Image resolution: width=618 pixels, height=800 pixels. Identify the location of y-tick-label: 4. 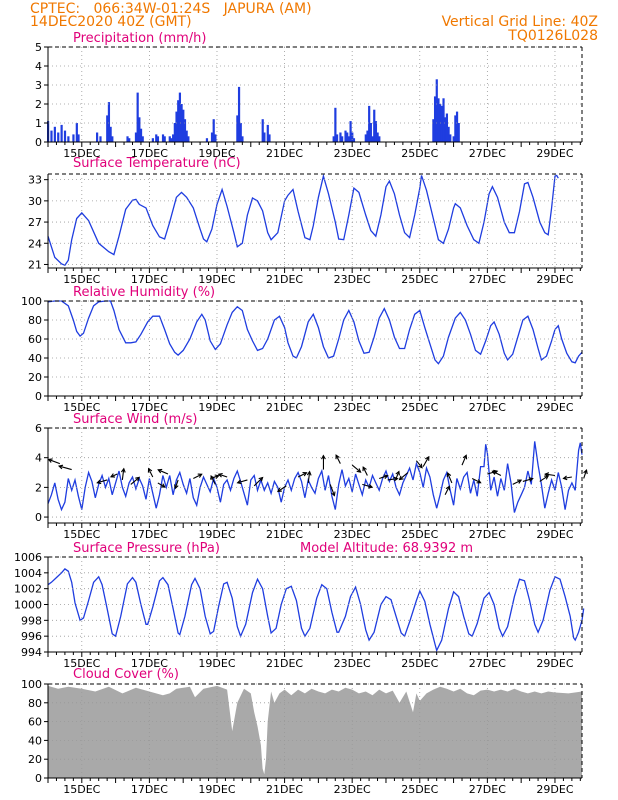
(38, 458).